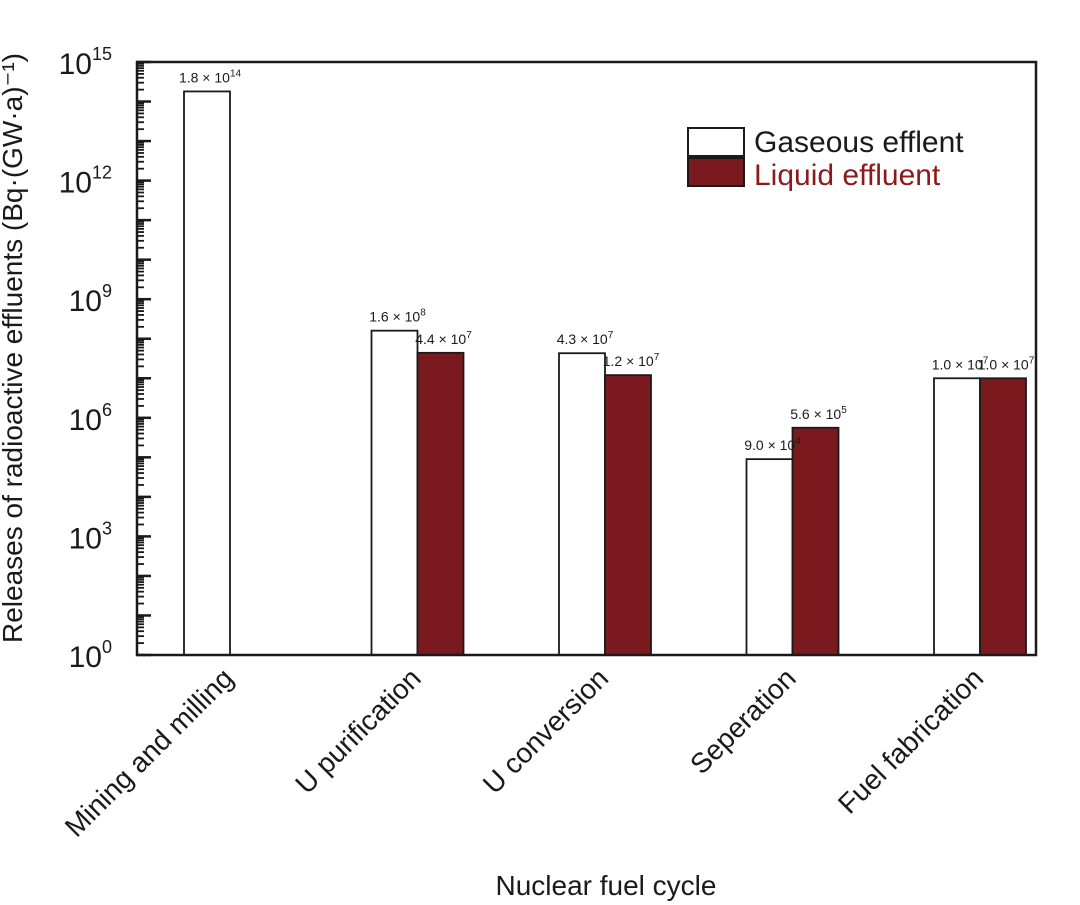 The width and height of the screenshot is (1080, 905). Describe the element at coordinates (397, 316) in the screenshot. I see `data-label-gaseous-1: 1.6 × 10⁸` at that location.